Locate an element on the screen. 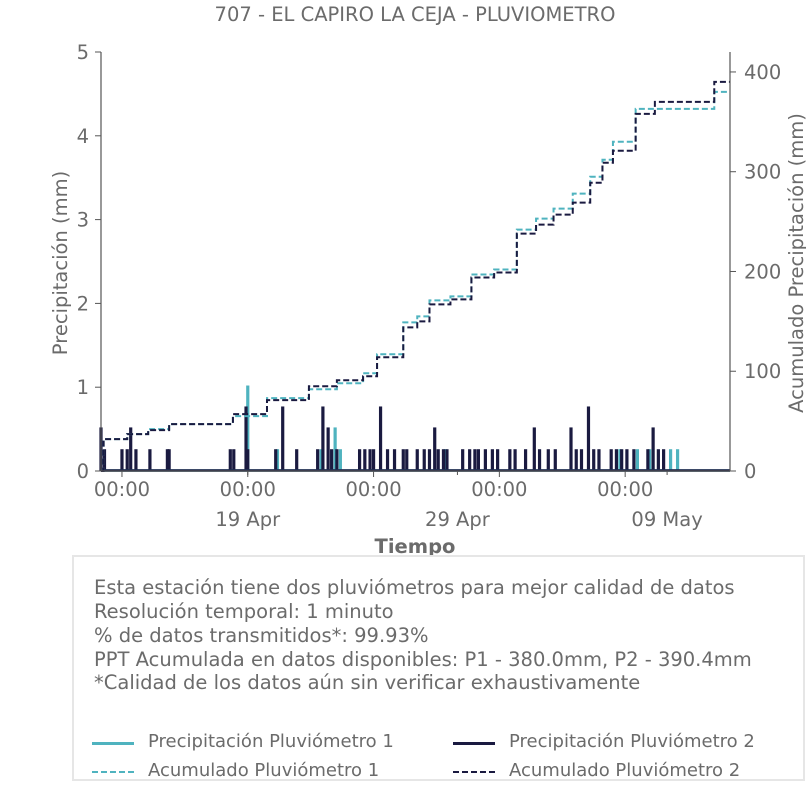 The image size is (806, 806). y-left-tick-label: 3 is located at coordinates (83, 220).